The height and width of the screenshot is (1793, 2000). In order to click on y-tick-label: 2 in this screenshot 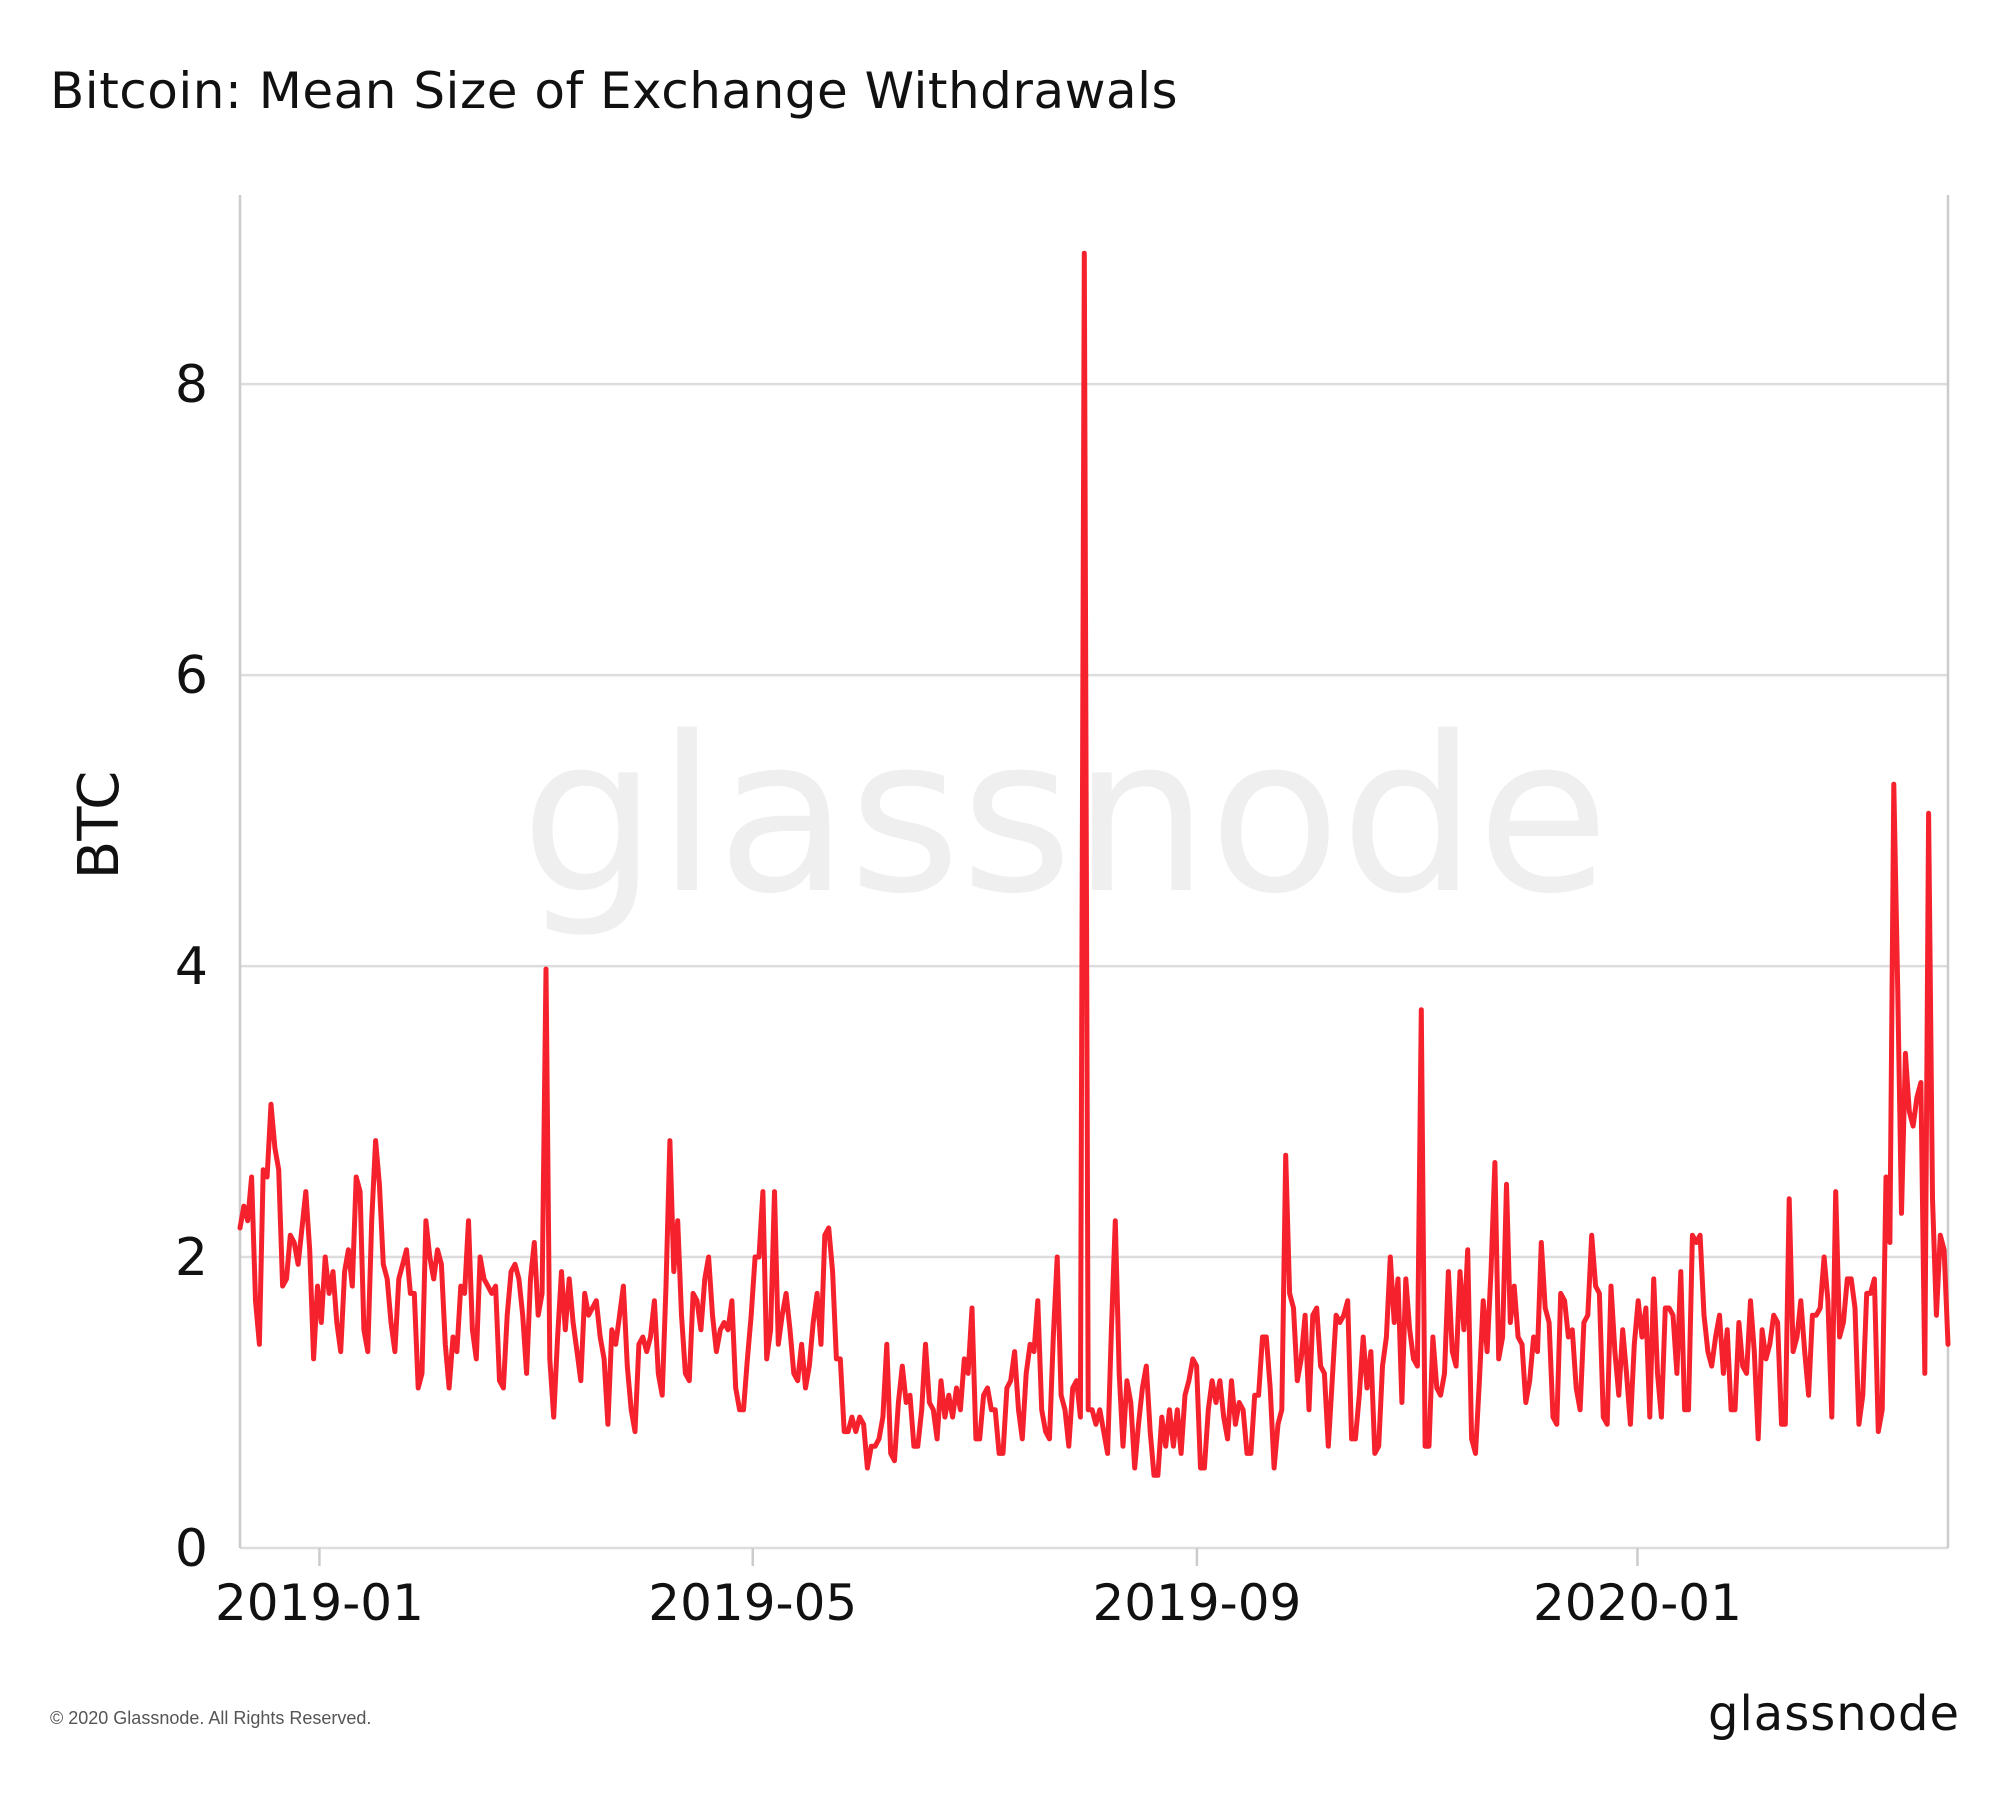, I will do `click(191, 1258)`.